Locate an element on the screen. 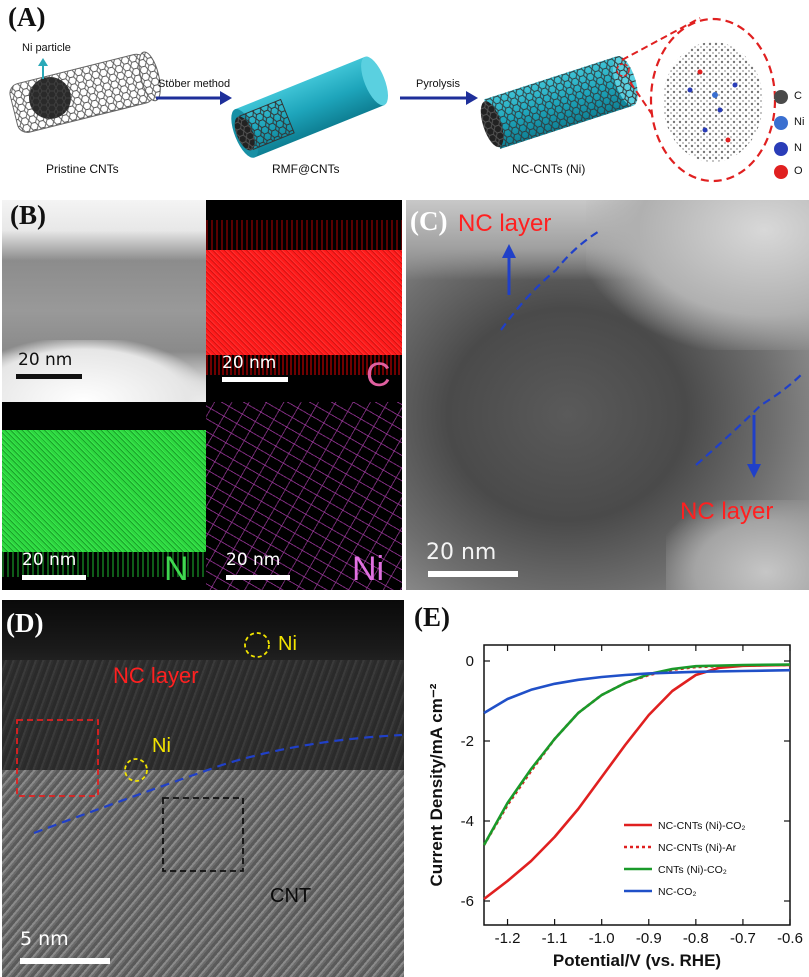 The width and height of the screenshot is (809, 977). nc-cnt-label: NC-CNTs (Ni) is located at coordinates (549, 169).